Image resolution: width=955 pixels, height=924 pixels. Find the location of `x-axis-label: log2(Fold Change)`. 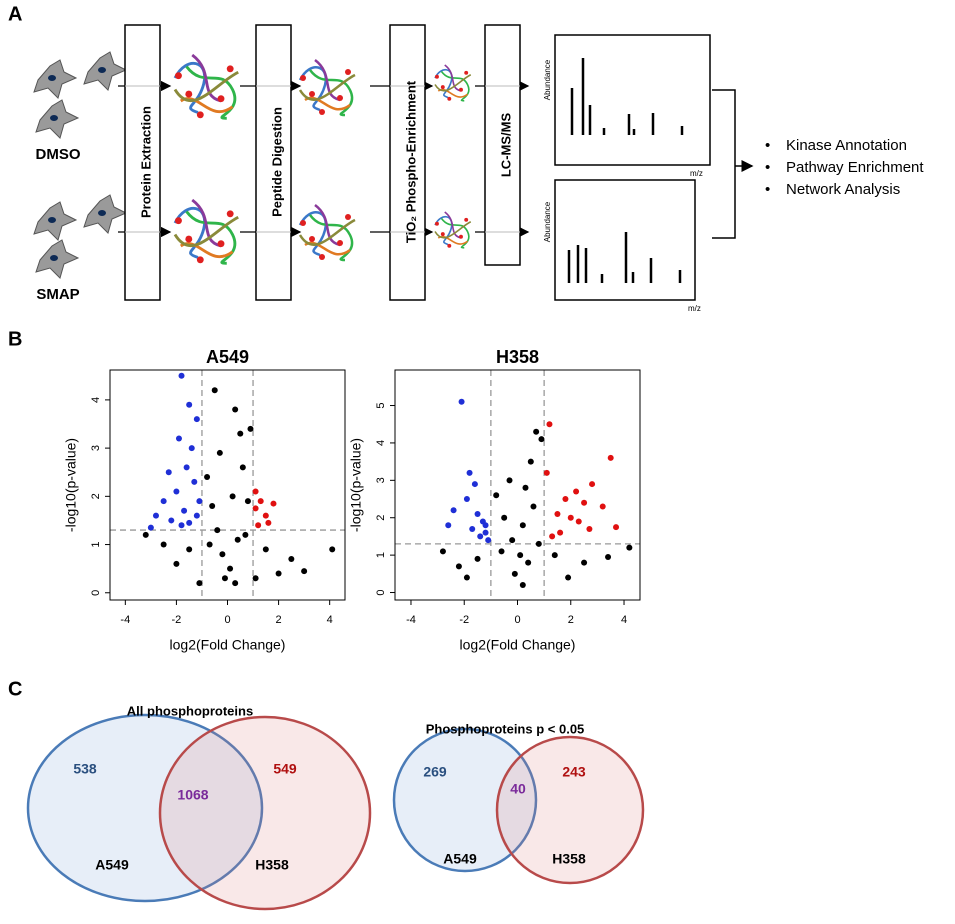

x-axis-label: log2(Fold Change) is located at coordinates (228, 645).